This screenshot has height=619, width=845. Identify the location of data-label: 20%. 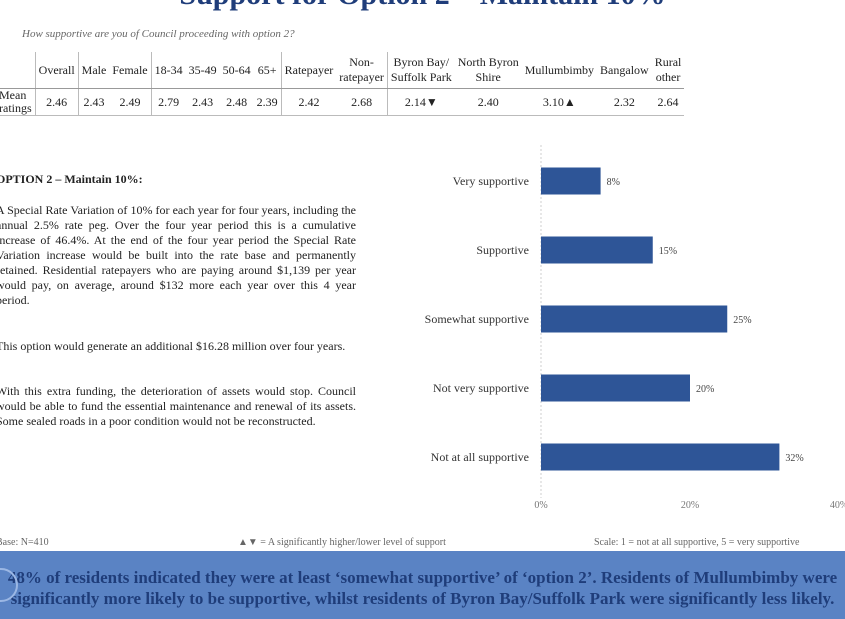
(705, 389).